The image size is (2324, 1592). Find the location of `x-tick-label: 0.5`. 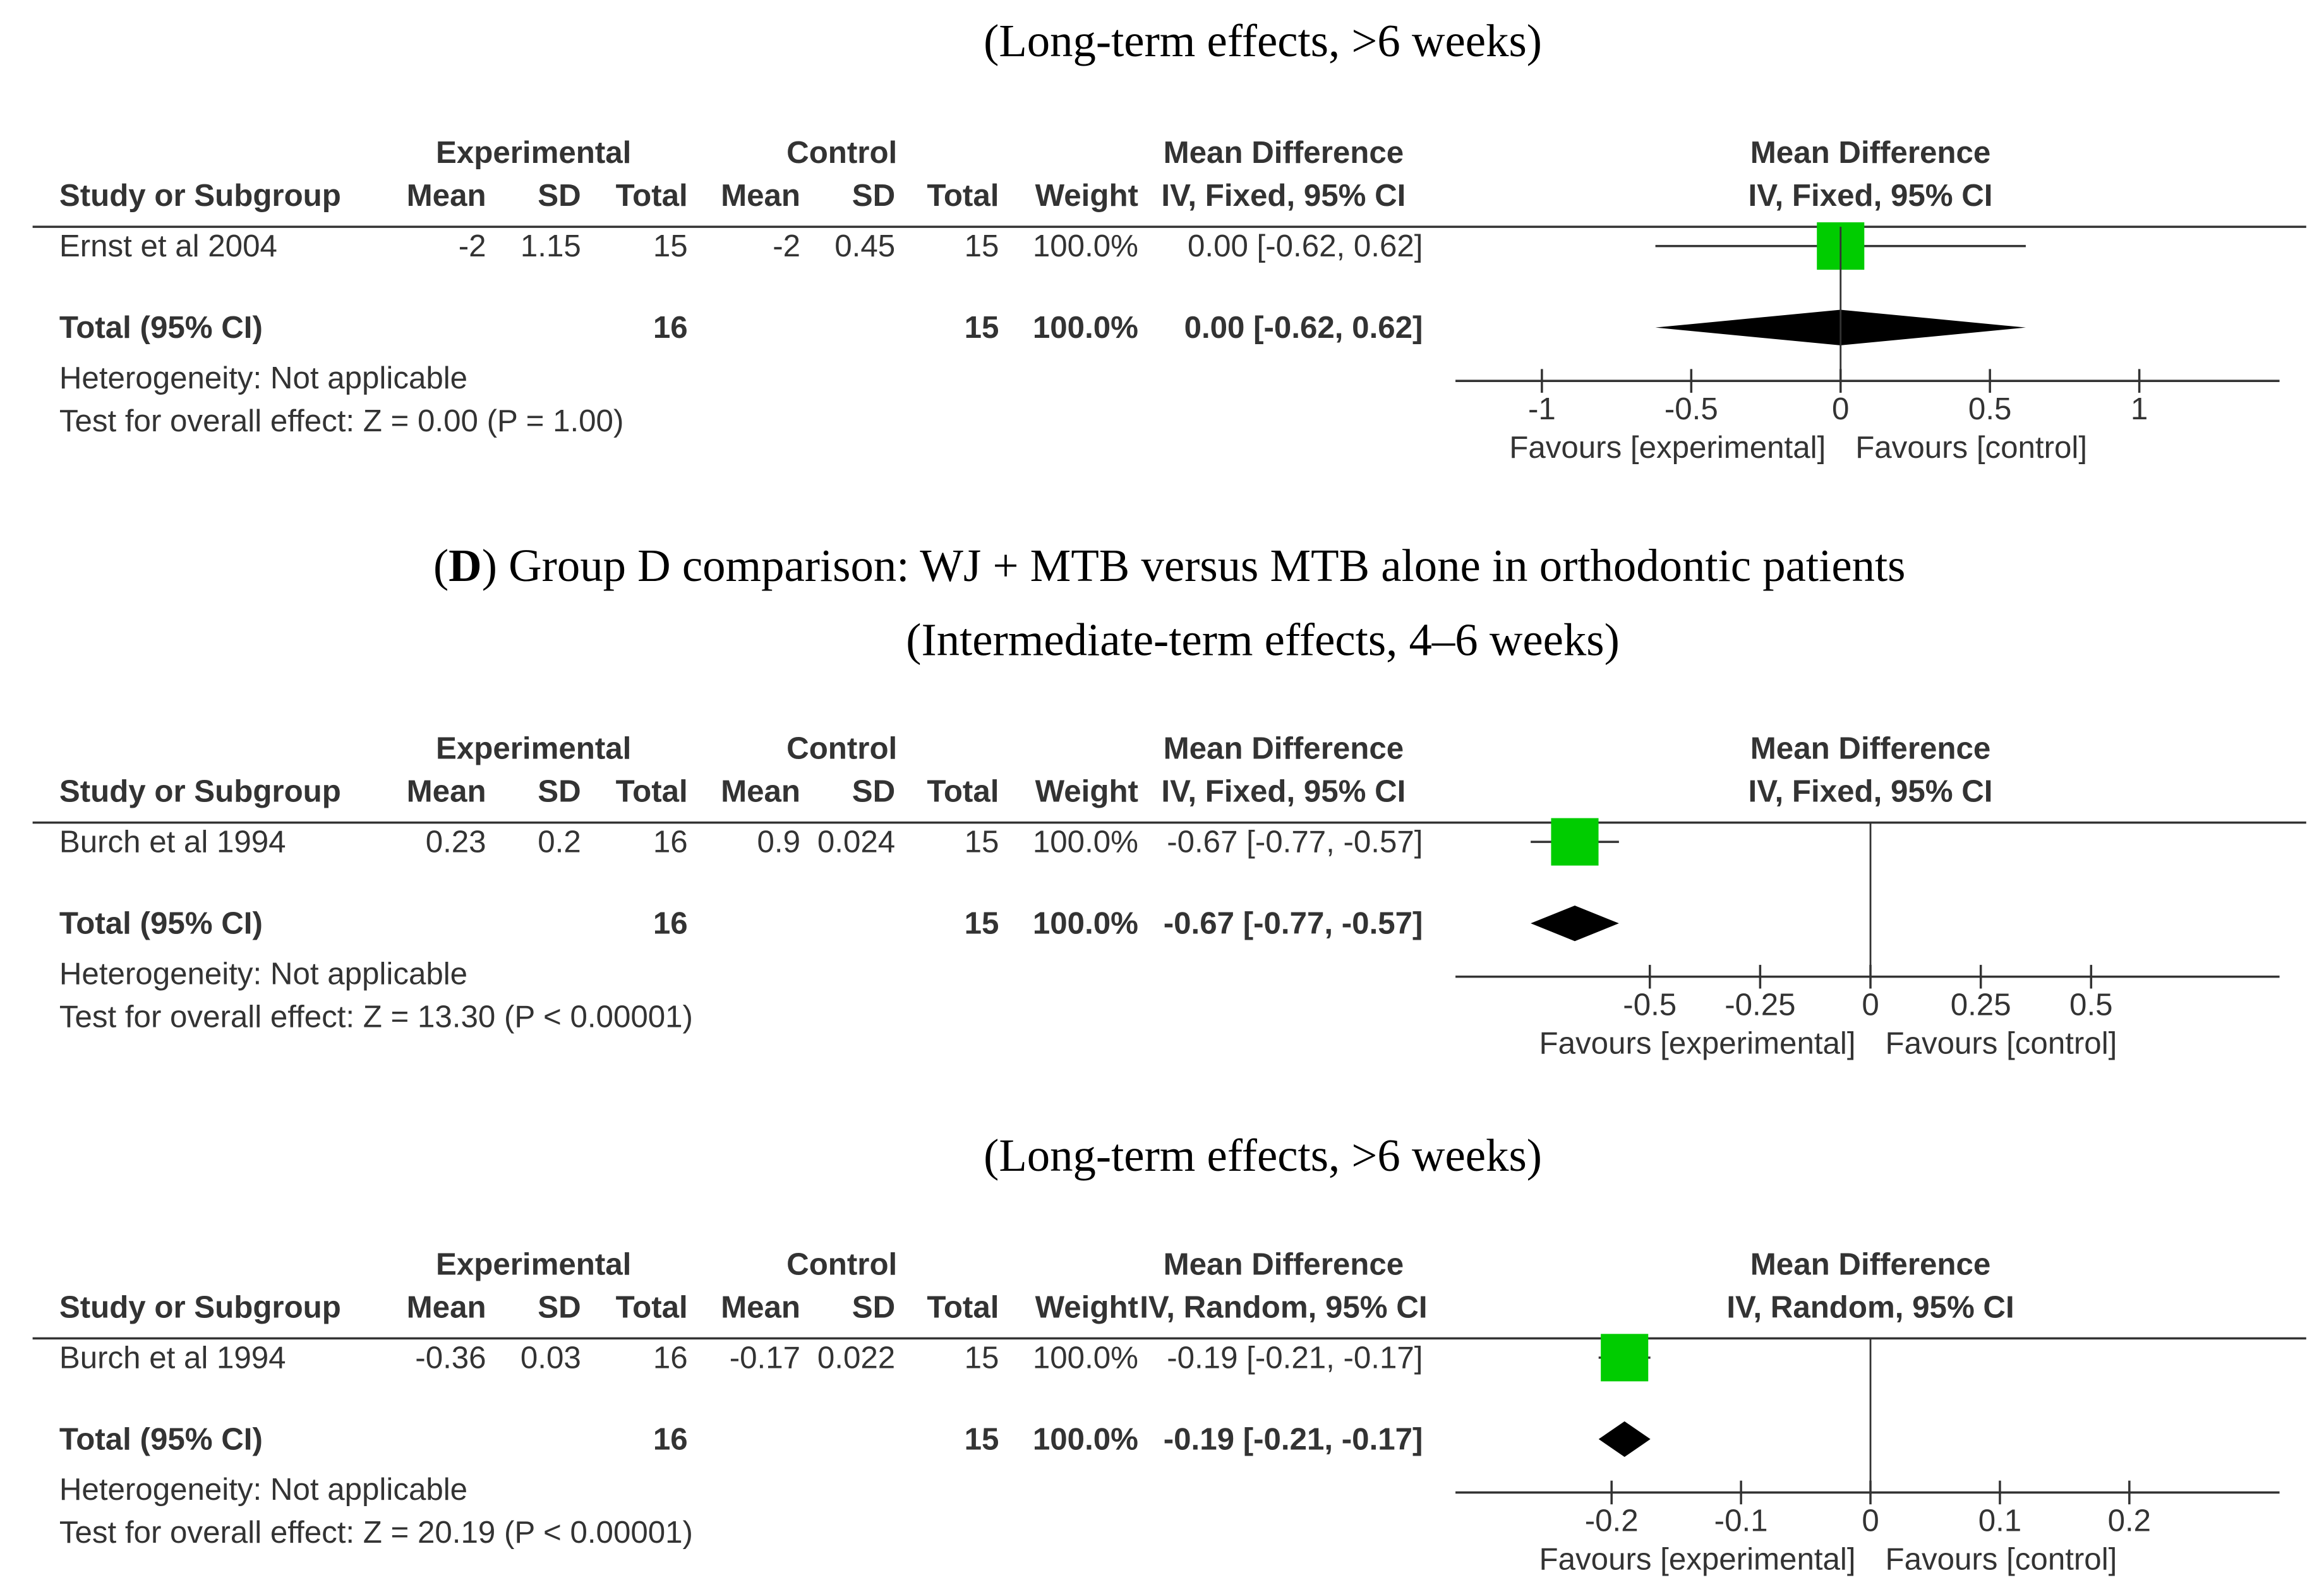

x-tick-label: 0.5 is located at coordinates (1989, 409).